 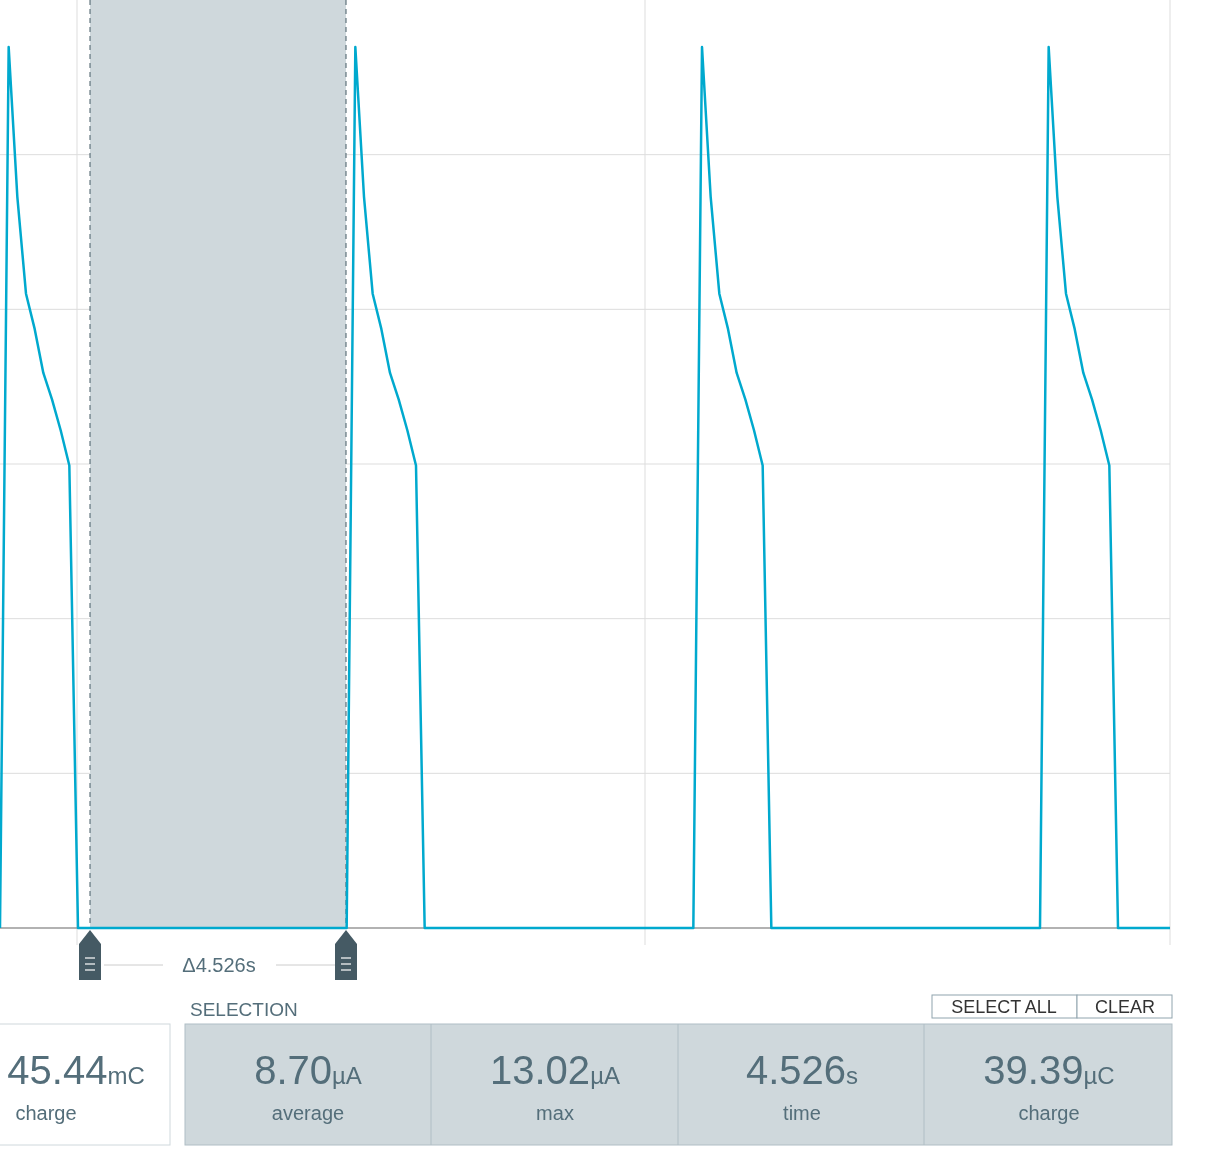 What do you see at coordinates (802, 1070) in the screenshot?
I see `text: 4.526s` at bounding box center [802, 1070].